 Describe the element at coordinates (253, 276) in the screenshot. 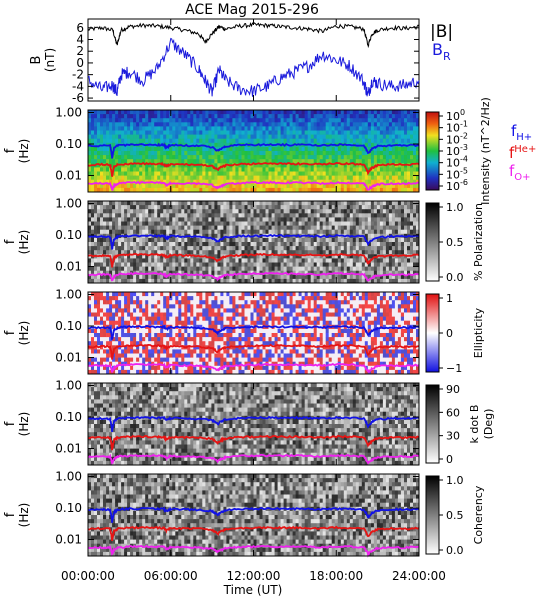

I see `f-o-line` at that location.